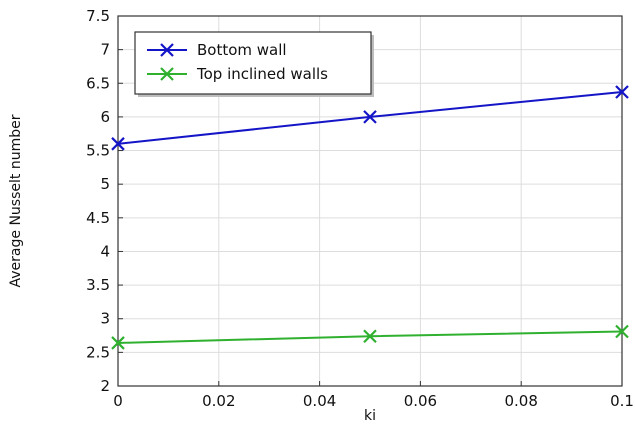 This screenshot has height=428, width=635. I want to click on legend: Bottom wall Top inclined walls, so click(254, 64).